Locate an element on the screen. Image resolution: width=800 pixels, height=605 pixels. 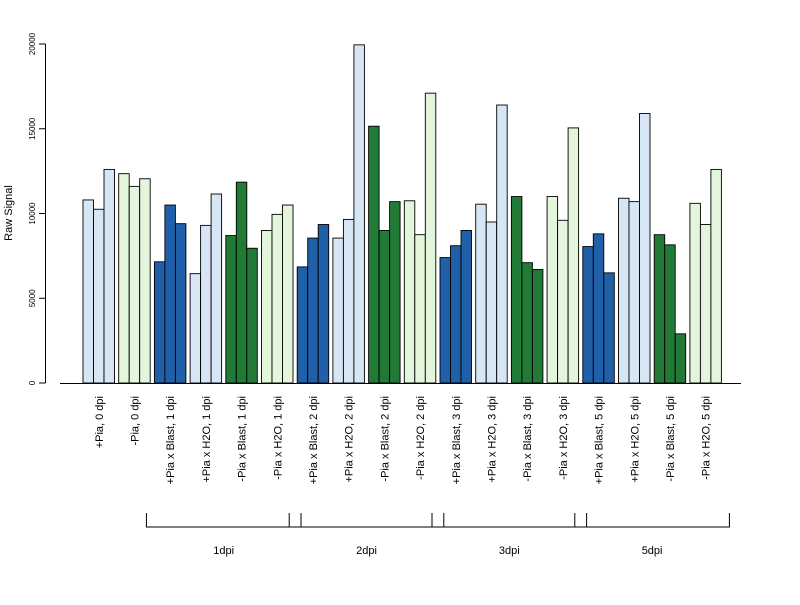
category-label: +Pia x Blast, 2 dpi is located at coordinates (314, 440).